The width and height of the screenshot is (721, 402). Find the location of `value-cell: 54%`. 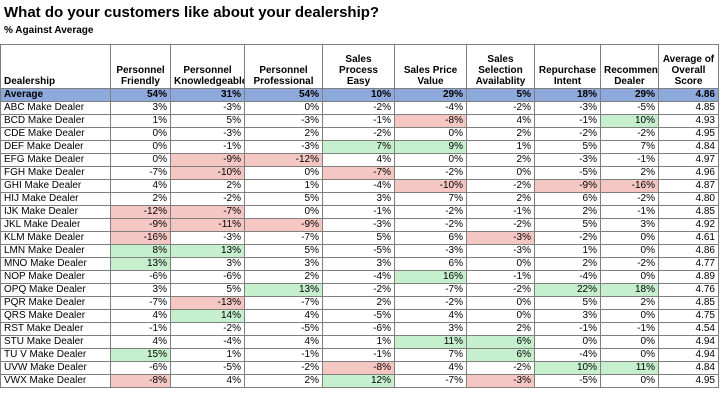

value-cell: 54% is located at coordinates (283, 95).